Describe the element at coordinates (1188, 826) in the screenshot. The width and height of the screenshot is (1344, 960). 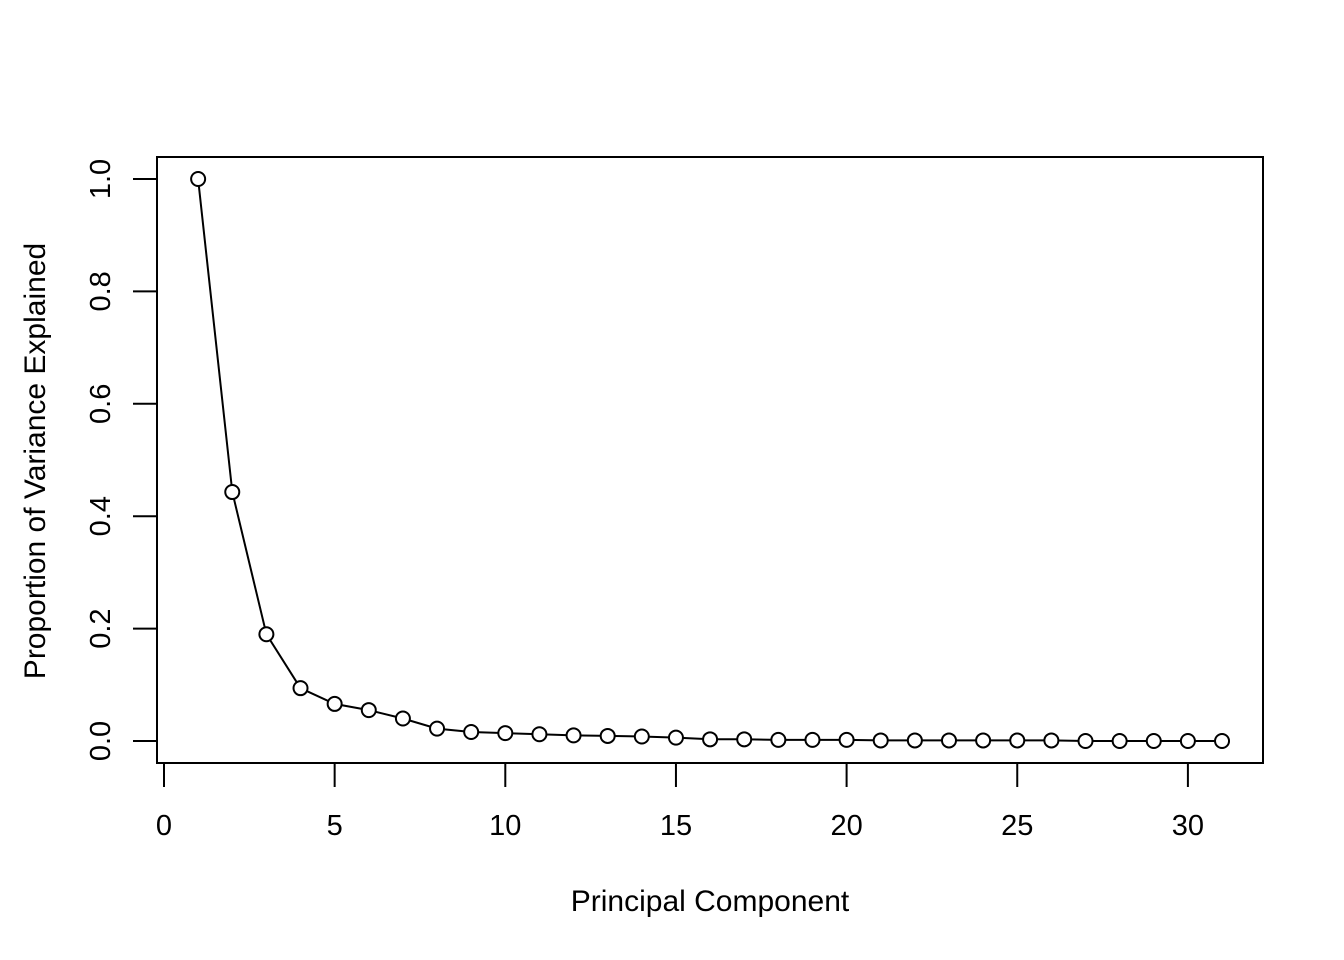
I see `x-tick-label: 30` at that location.